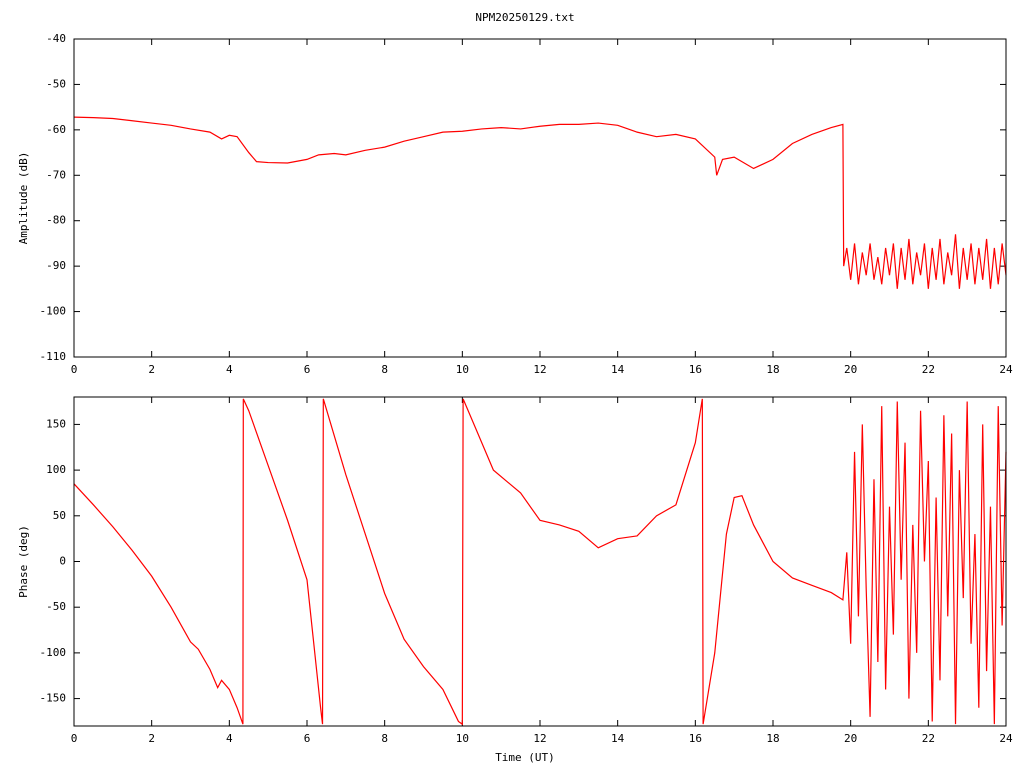  I want to click on y-tick-label: -40, so click(56, 38).